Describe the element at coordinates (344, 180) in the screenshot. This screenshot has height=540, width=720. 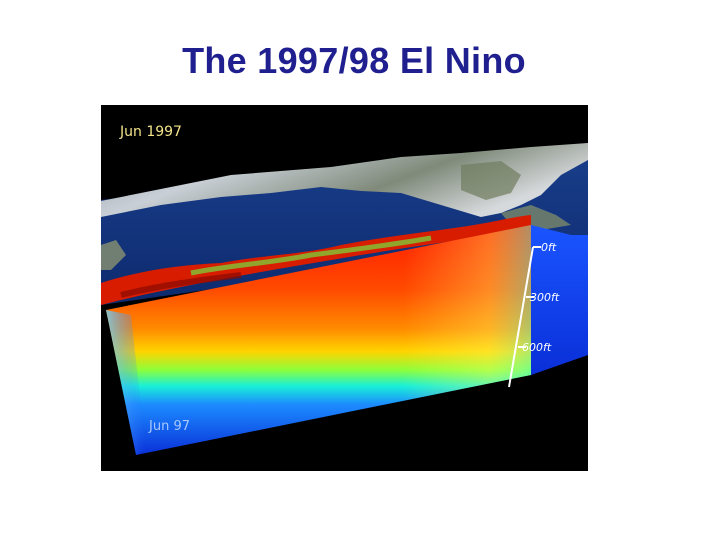
I see `north-america-landmass` at that location.